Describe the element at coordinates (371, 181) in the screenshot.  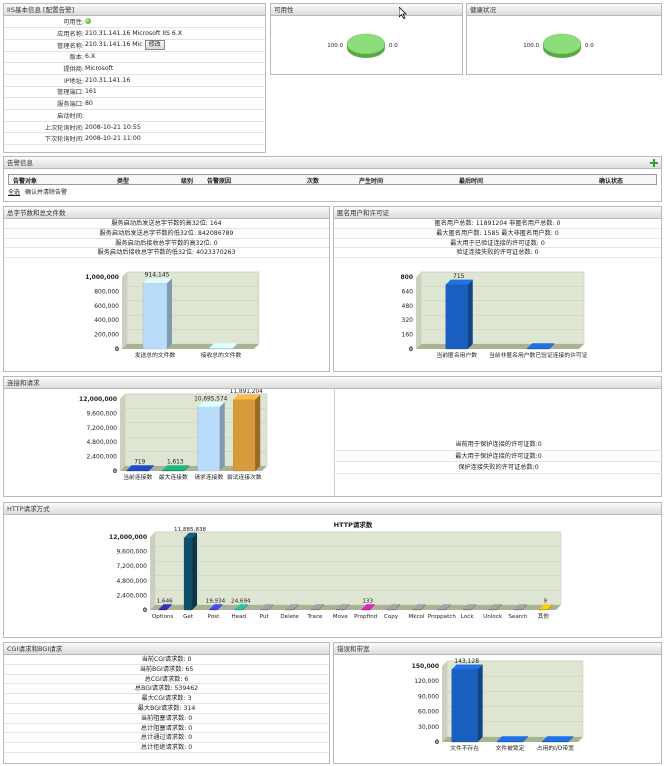
I see `col-header: 产生时间` at that location.